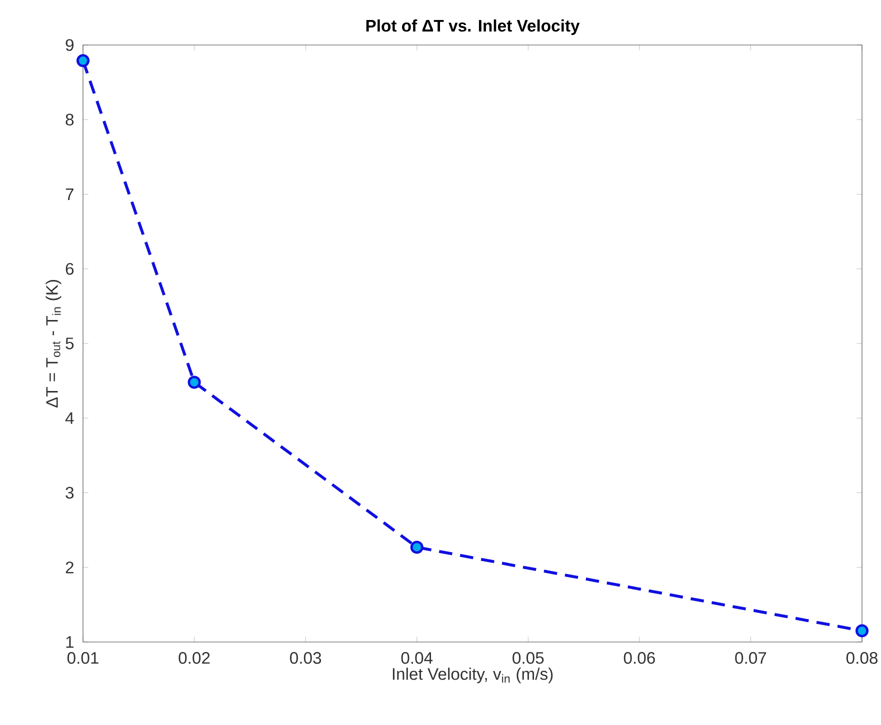 This screenshot has height=725, width=881. What do you see at coordinates (417, 658) in the screenshot?
I see `x-tick-label: 0.04` at bounding box center [417, 658].